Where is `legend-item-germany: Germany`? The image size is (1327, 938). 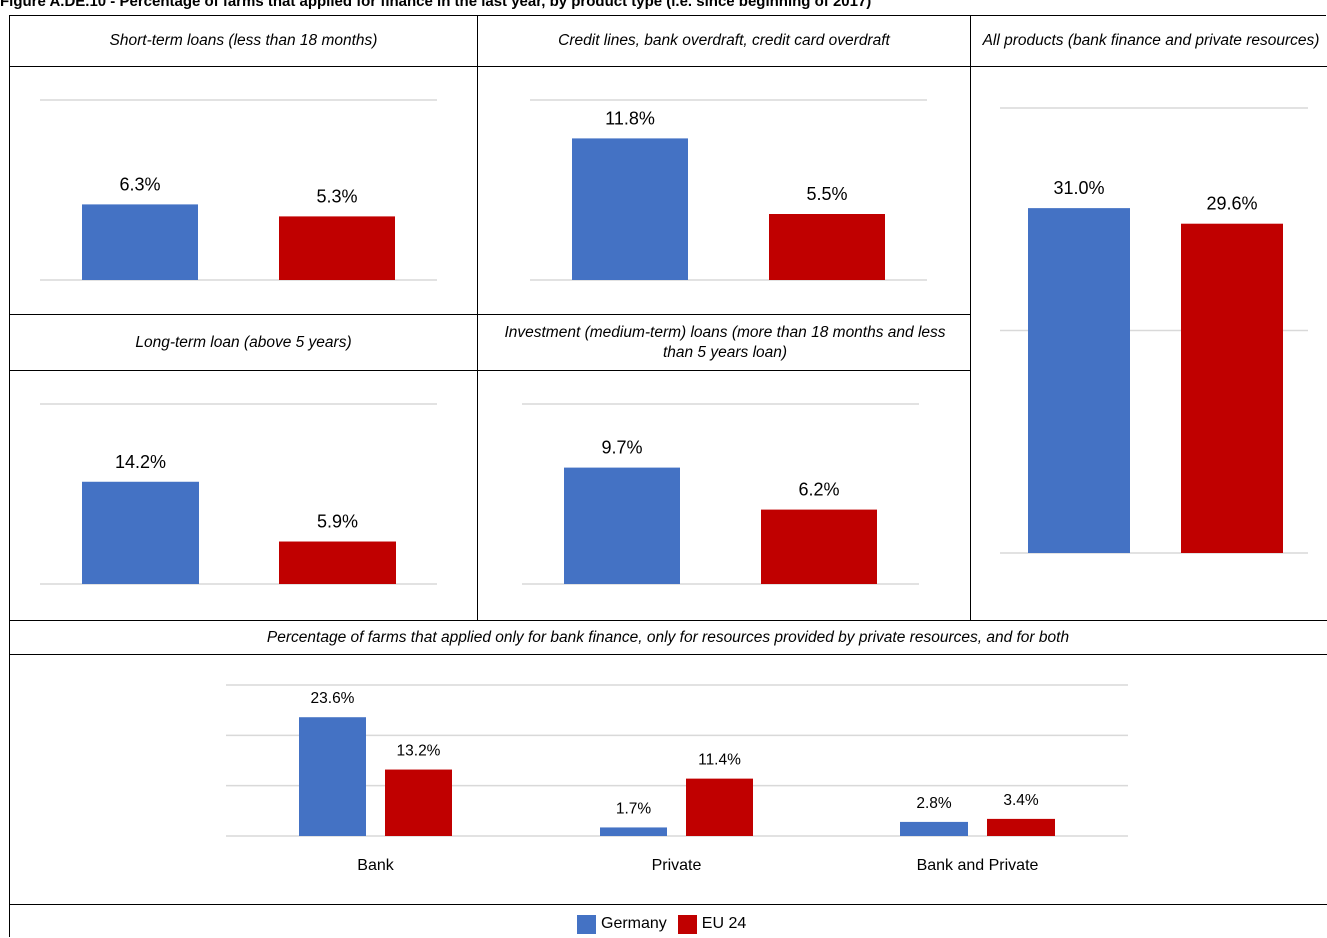 legend-item-germany: Germany is located at coordinates (622, 924).